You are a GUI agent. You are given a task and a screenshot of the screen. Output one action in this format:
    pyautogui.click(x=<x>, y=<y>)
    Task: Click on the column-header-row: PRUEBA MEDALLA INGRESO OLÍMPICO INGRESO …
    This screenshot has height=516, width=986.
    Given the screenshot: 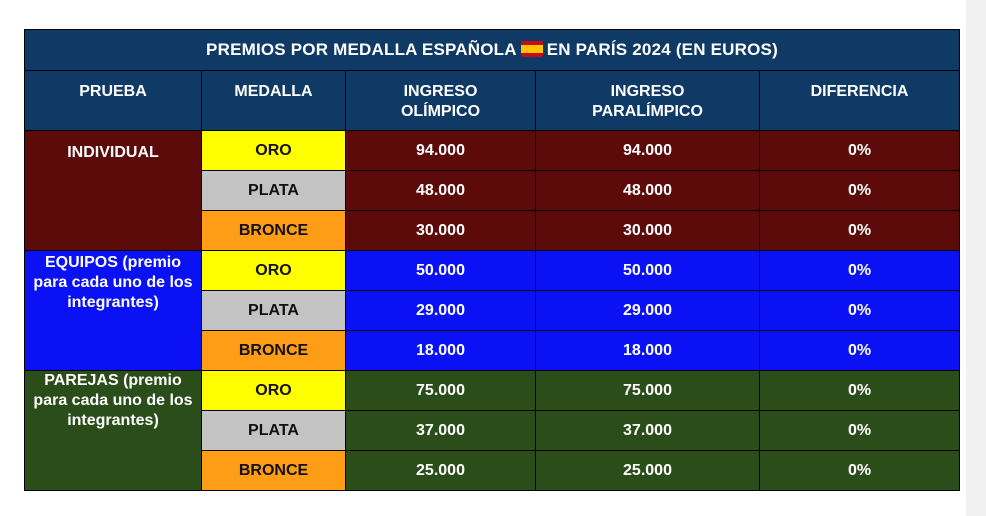 What is the action you would take?
    pyautogui.click(x=492, y=100)
    